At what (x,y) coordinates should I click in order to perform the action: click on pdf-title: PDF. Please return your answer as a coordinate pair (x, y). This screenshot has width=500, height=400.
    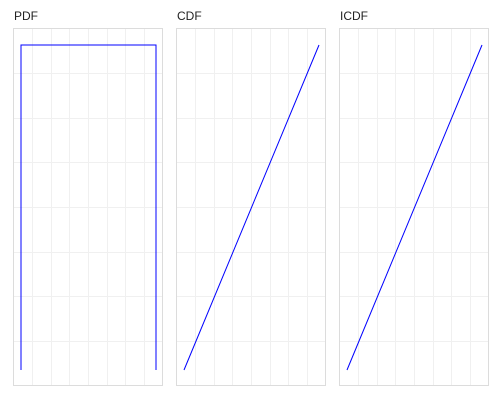
    Looking at the image, I should click on (26, 16).